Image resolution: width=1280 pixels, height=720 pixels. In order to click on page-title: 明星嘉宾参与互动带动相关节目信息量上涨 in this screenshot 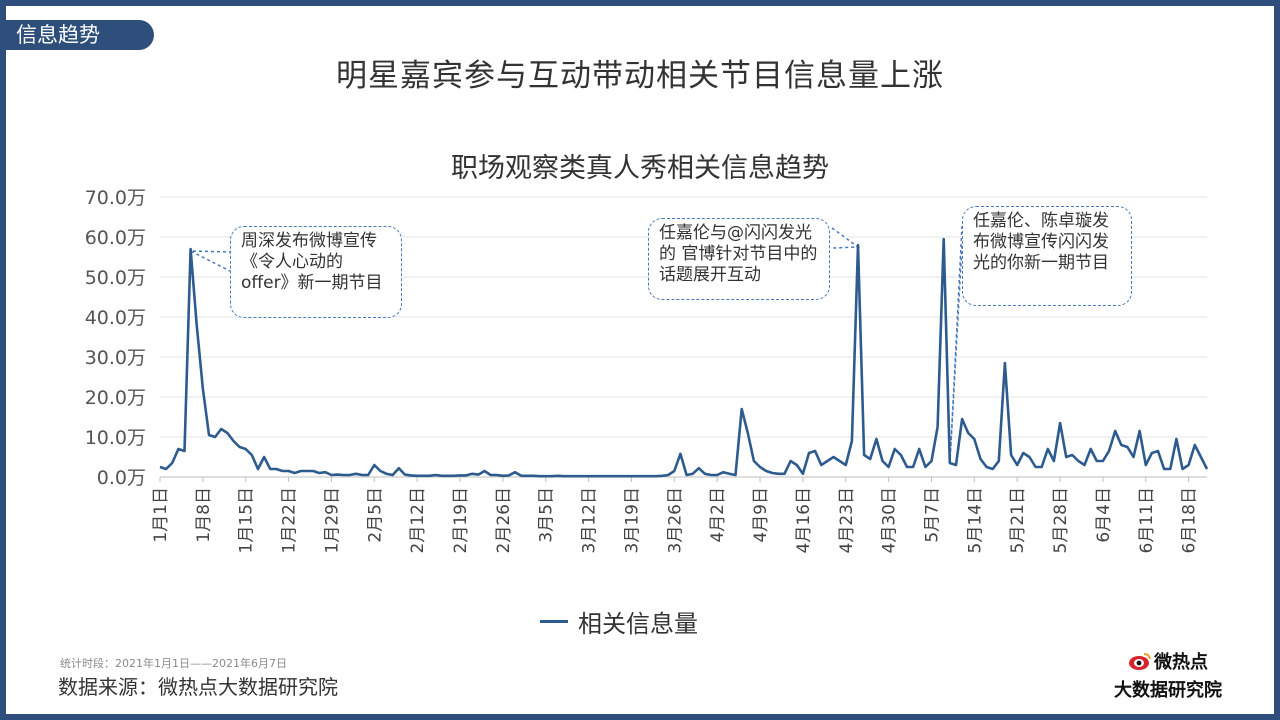, I will do `click(640, 76)`.